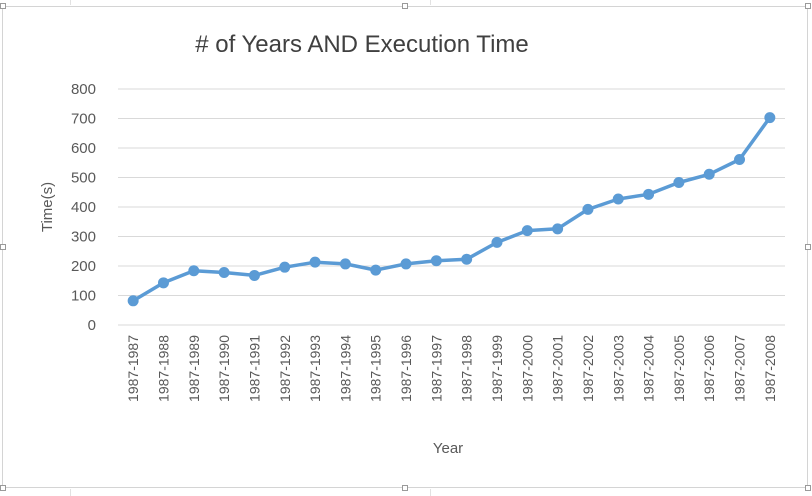 The height and width of the screenshot is (496, 812). Describe the element at coordinates (448, 448) in the screenshot. I see `x-axis-title: Year` at that location.